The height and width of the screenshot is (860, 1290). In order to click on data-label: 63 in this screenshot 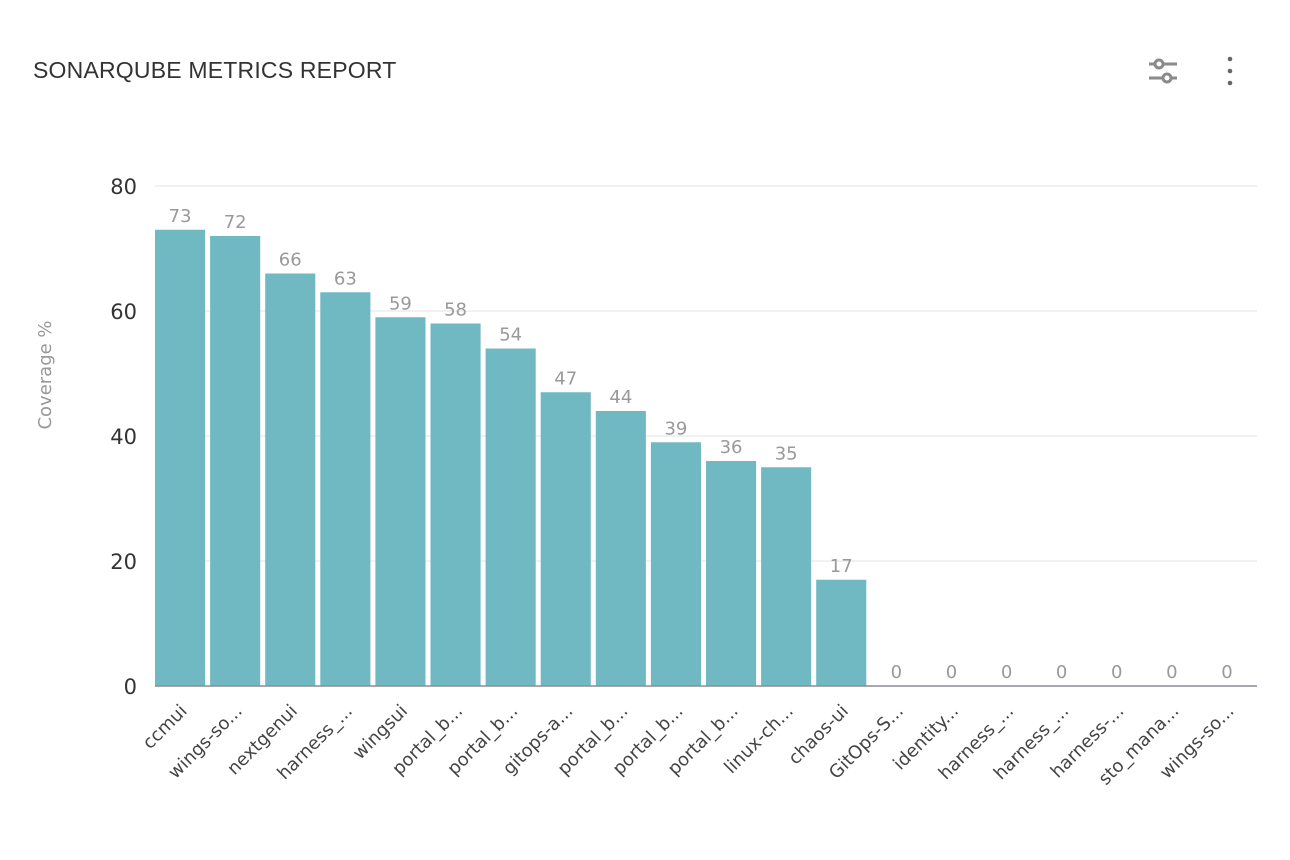, I will do `click(345, 278)`.